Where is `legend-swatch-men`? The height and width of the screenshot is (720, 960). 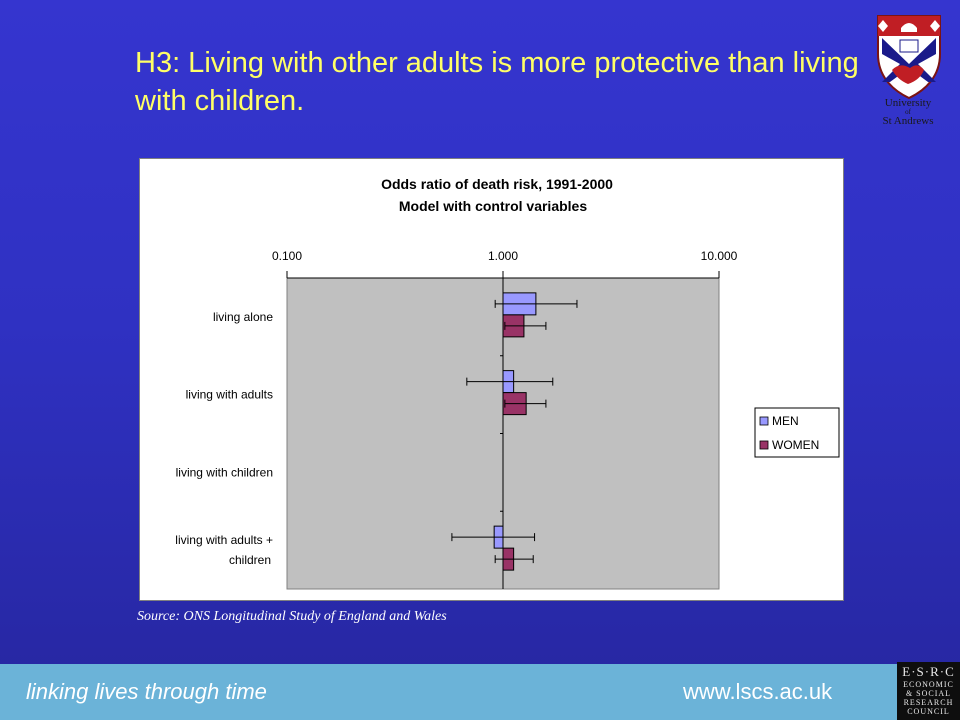
legend-swatch-men is located at coordinates (764, 421).